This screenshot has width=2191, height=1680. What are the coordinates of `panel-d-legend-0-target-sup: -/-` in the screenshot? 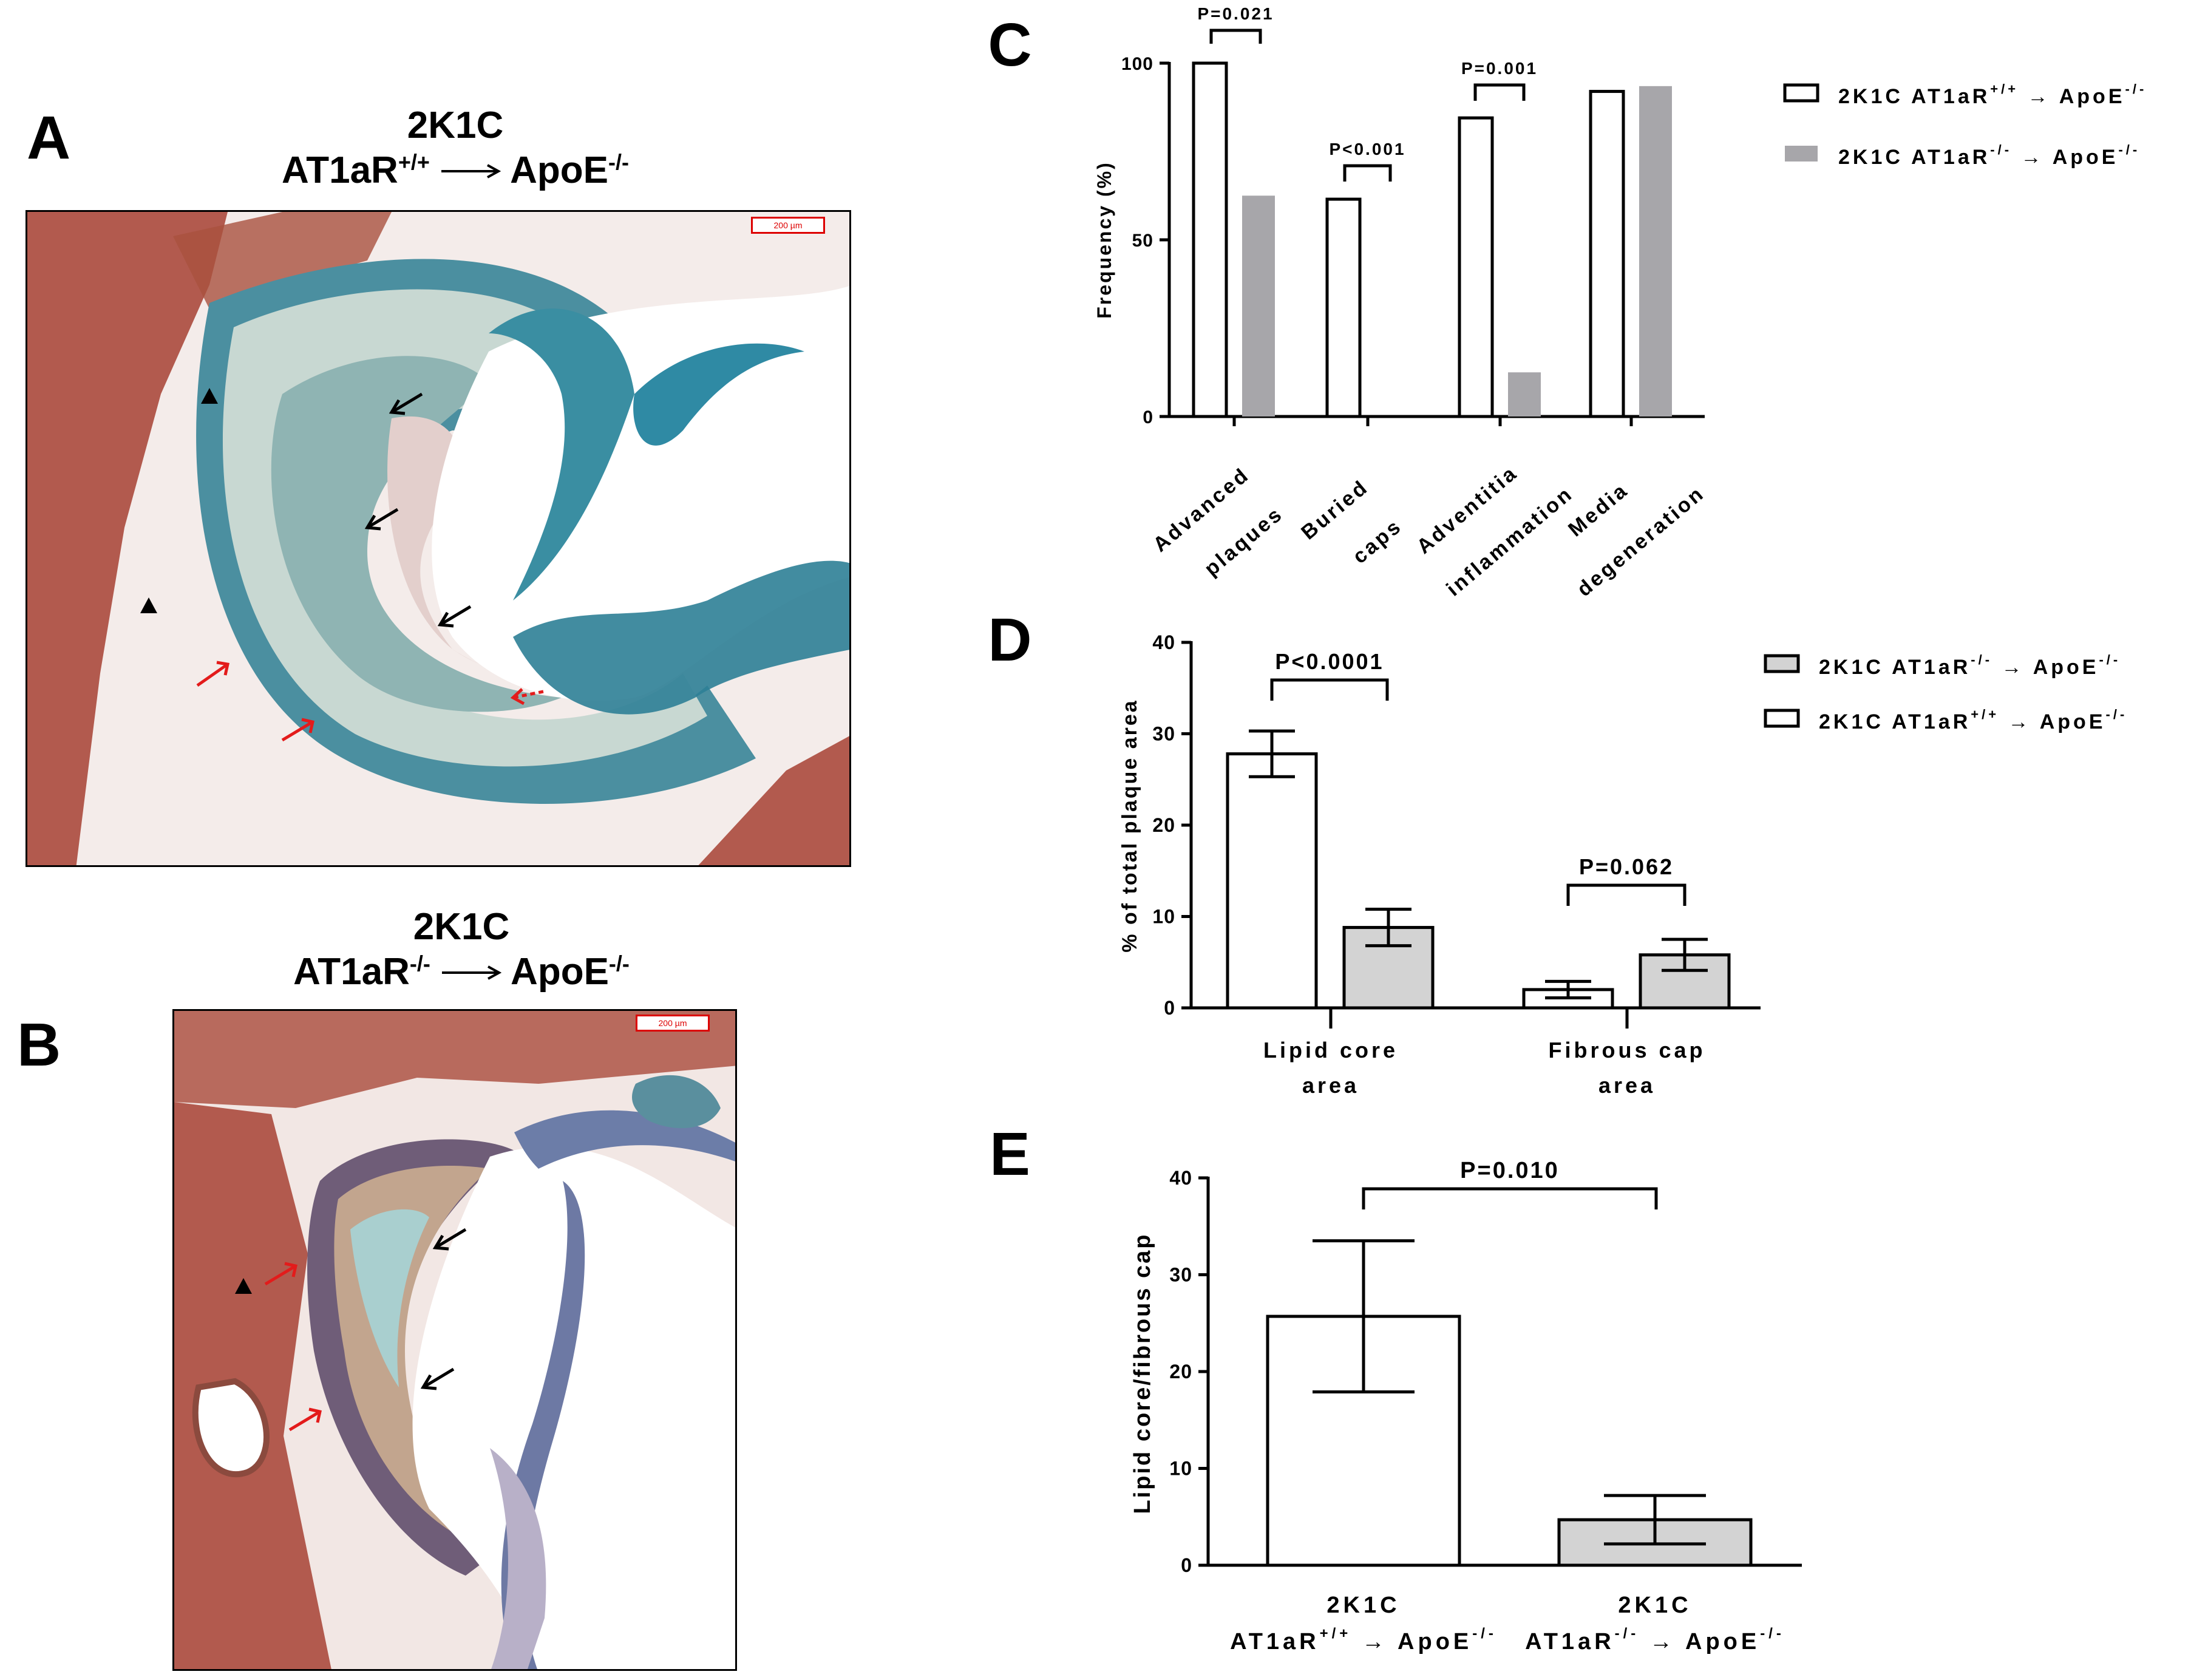 It's located at (2110, 659).